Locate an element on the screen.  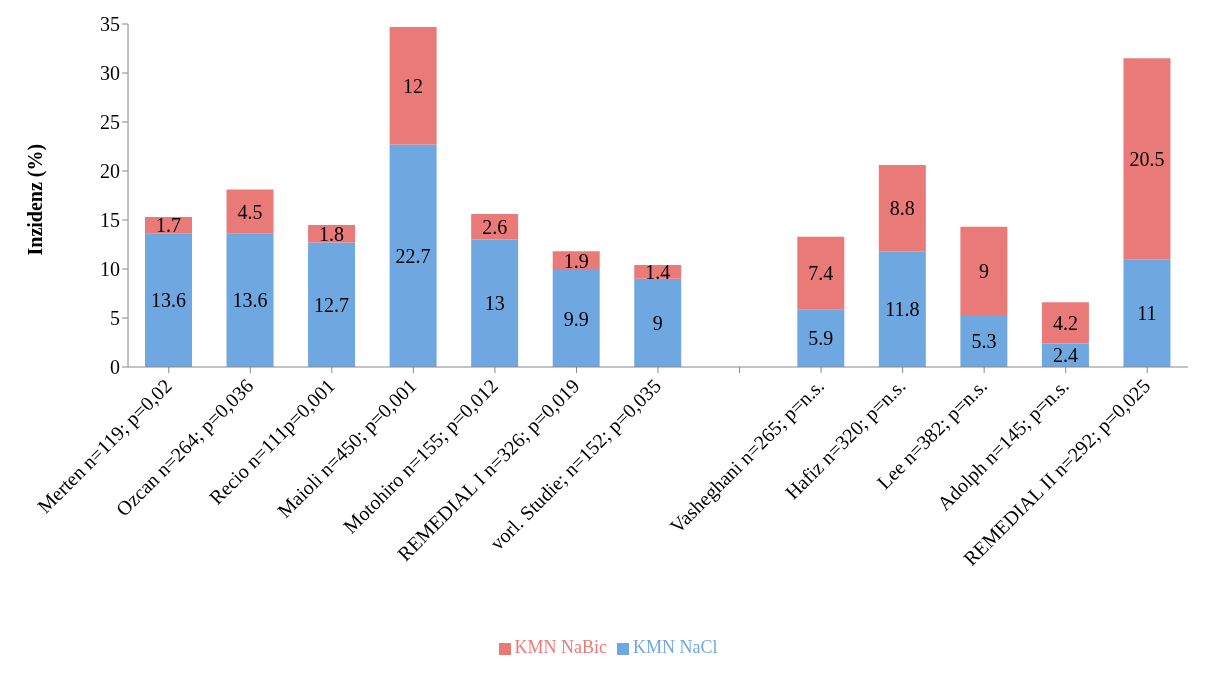
data-label: 12 is located at coordinates (413, 85).